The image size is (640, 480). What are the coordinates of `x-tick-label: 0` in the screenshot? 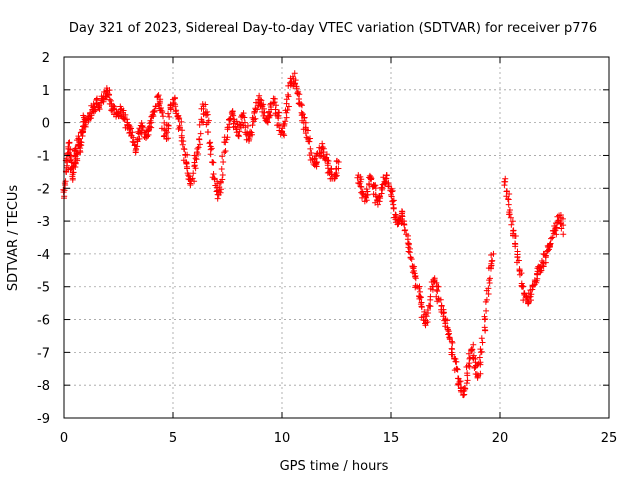 It's located at (64, 438).